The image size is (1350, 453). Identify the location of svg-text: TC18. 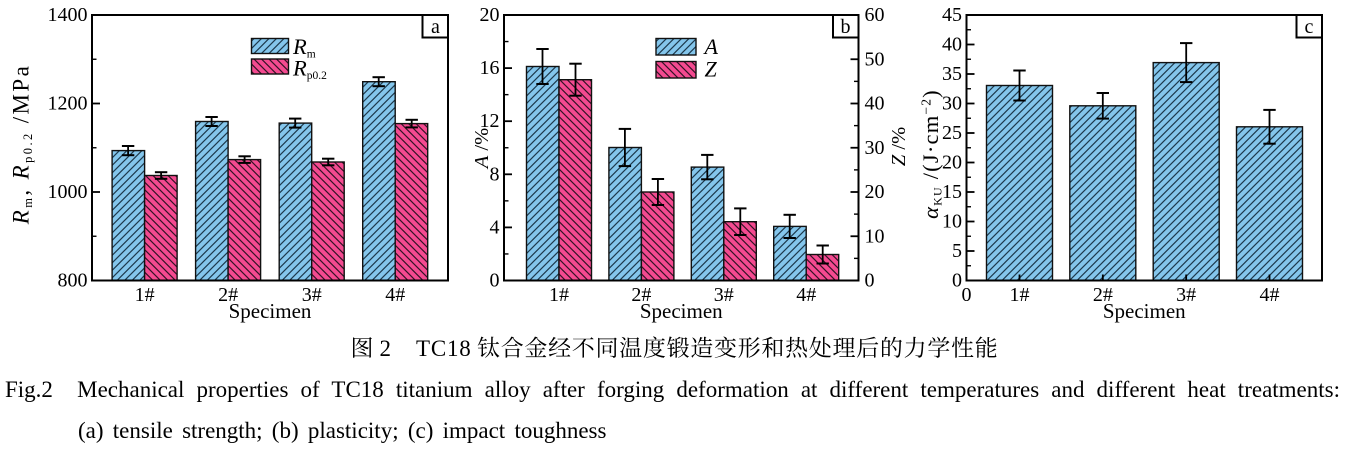
(444, 348).